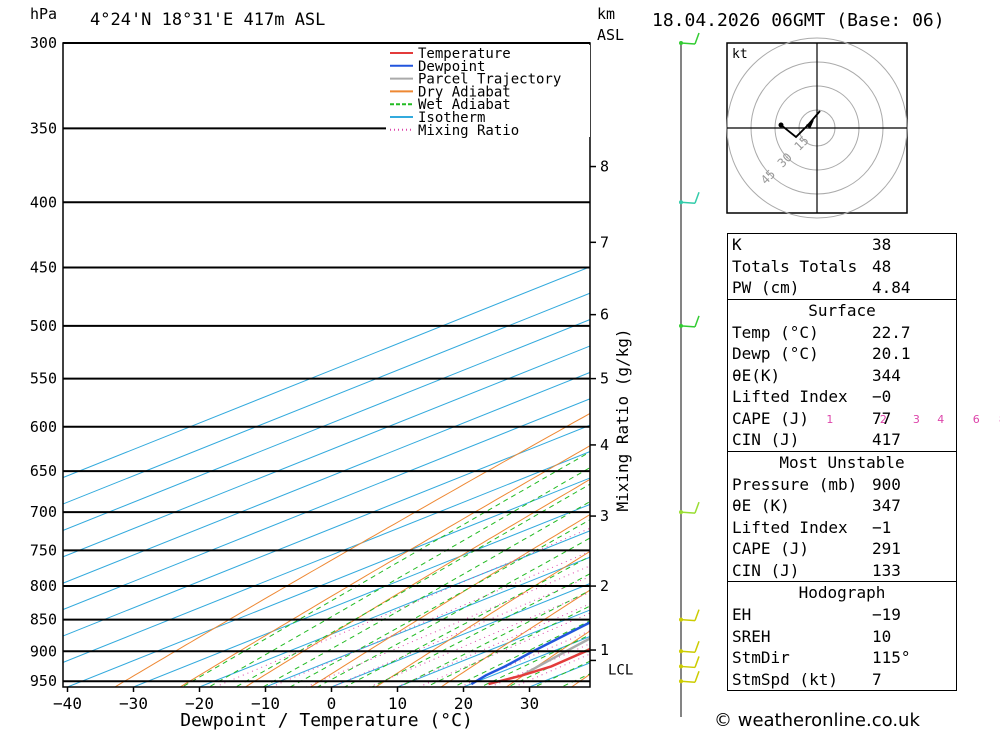 This screenshot has width=1000, height=733. Describe the element at coordinates (67, 703) in the screenshot. I see `temperature-tick-label: −40` at that location.